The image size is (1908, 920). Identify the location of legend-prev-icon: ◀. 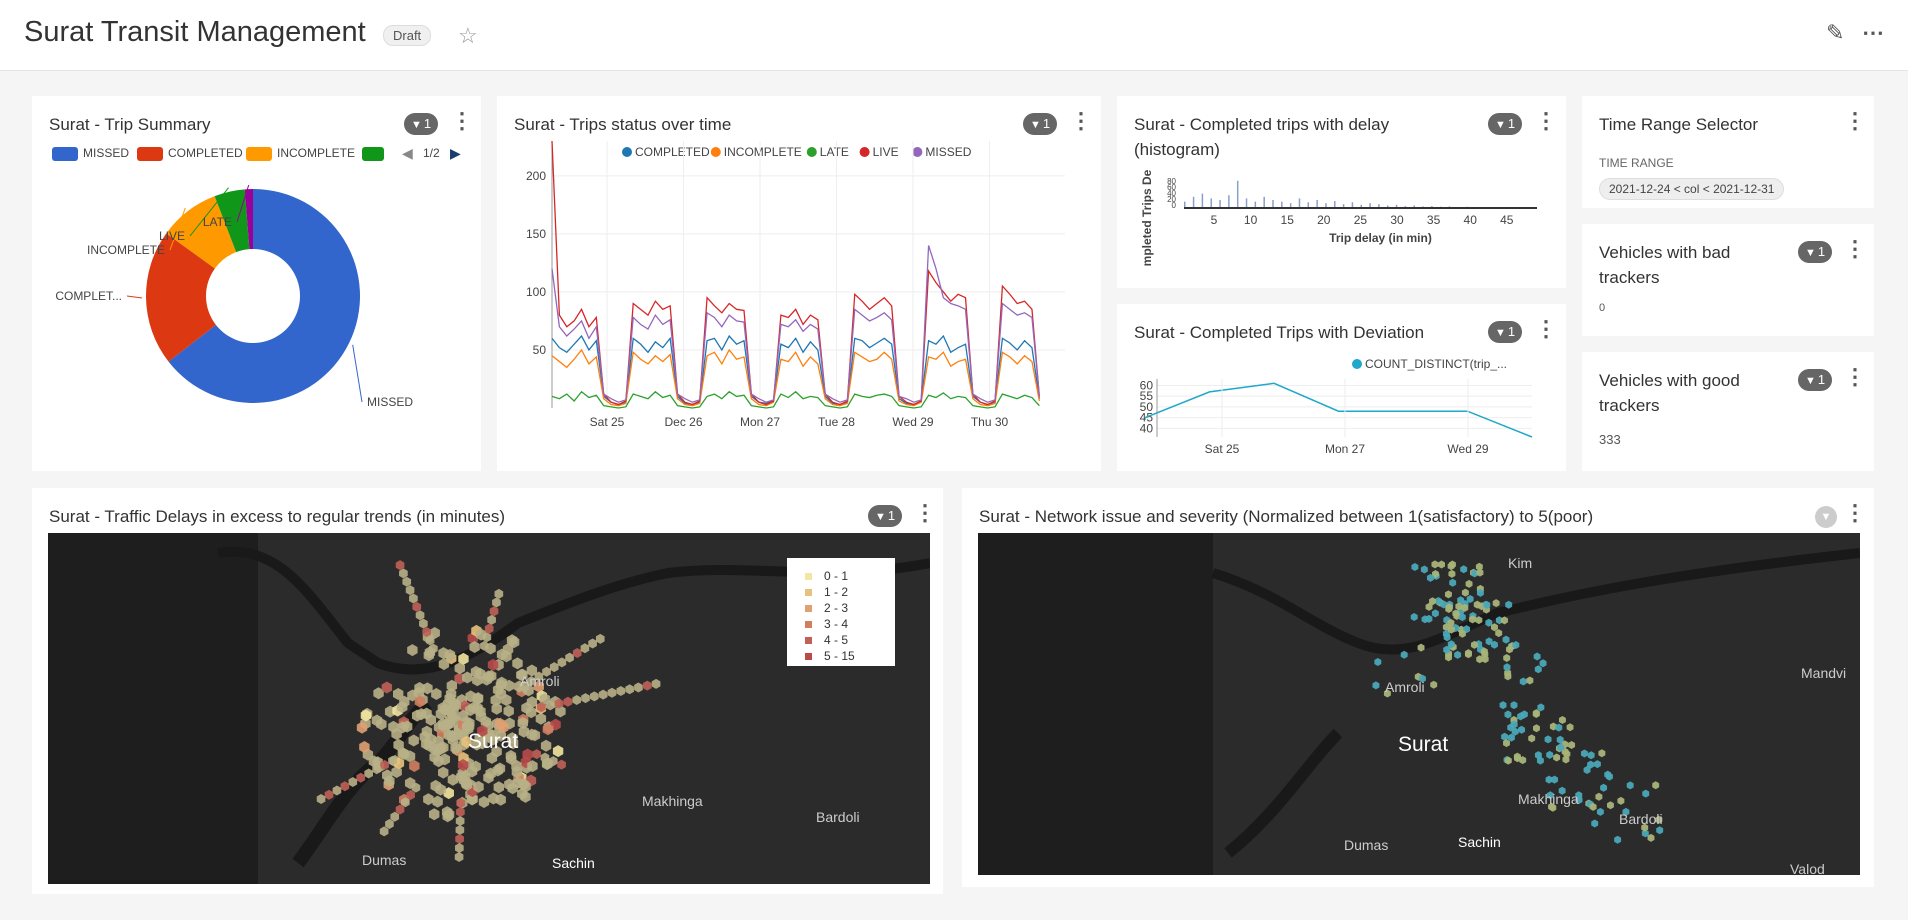
(407, 153).